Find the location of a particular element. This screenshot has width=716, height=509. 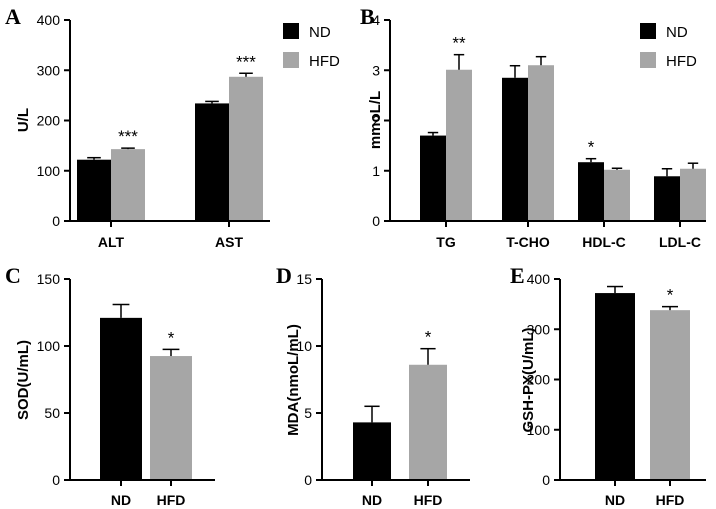

panel-e: E GSH-PX(U/mL) 0 100 200 300 400 * ND HFD is located at coordinates (608, 385).